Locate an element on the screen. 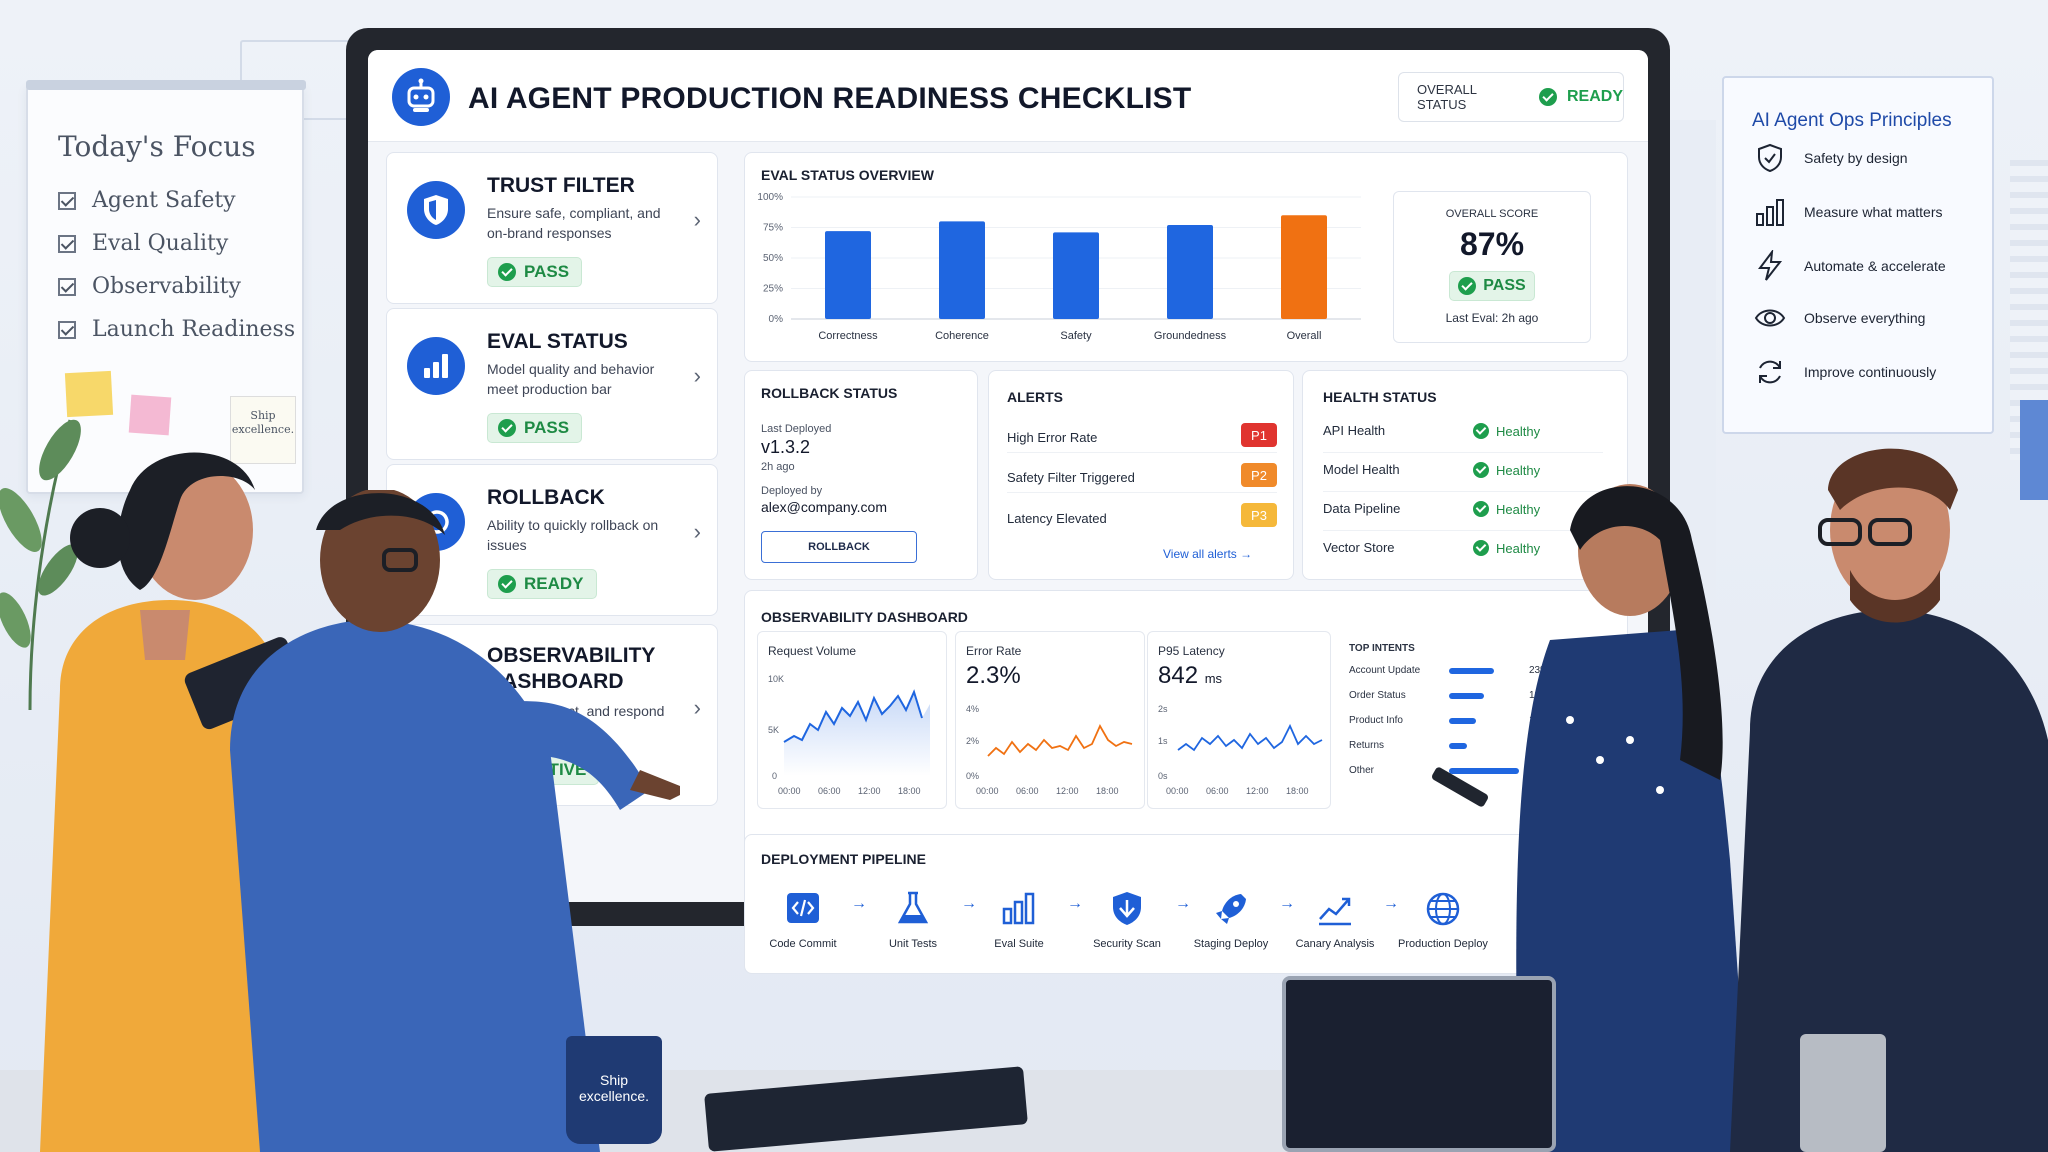  pipeline-step: Code Commit is located at coordinates (803, 920).